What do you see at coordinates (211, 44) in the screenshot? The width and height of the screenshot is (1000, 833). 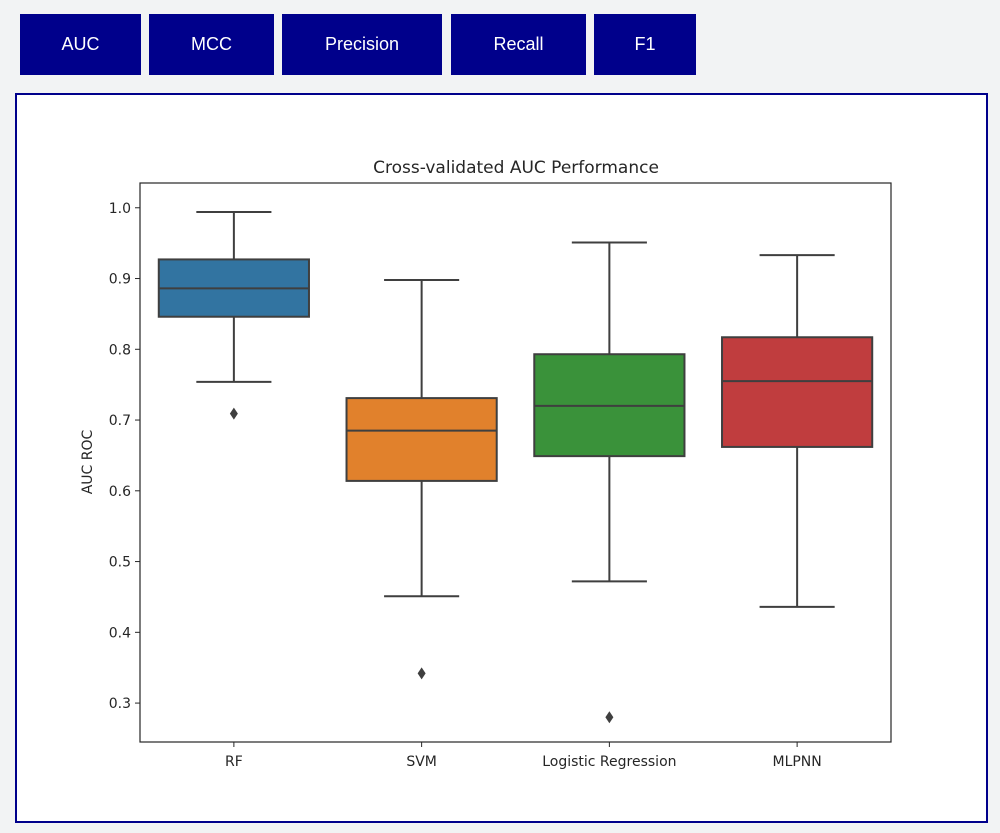 I see `tab-mcc: MCC` at bounding box center [211, 44].